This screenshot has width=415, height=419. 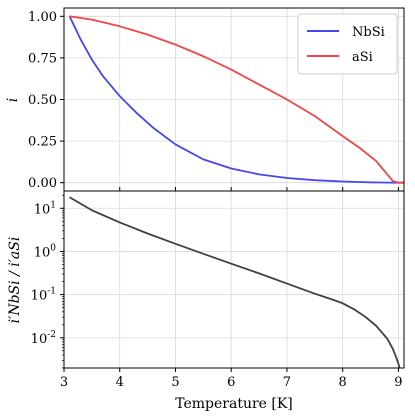 What do you see at coordinates (175, 382) in the screenshot?
I see `x-tick-label: 5` at bounding box center [175, 382].